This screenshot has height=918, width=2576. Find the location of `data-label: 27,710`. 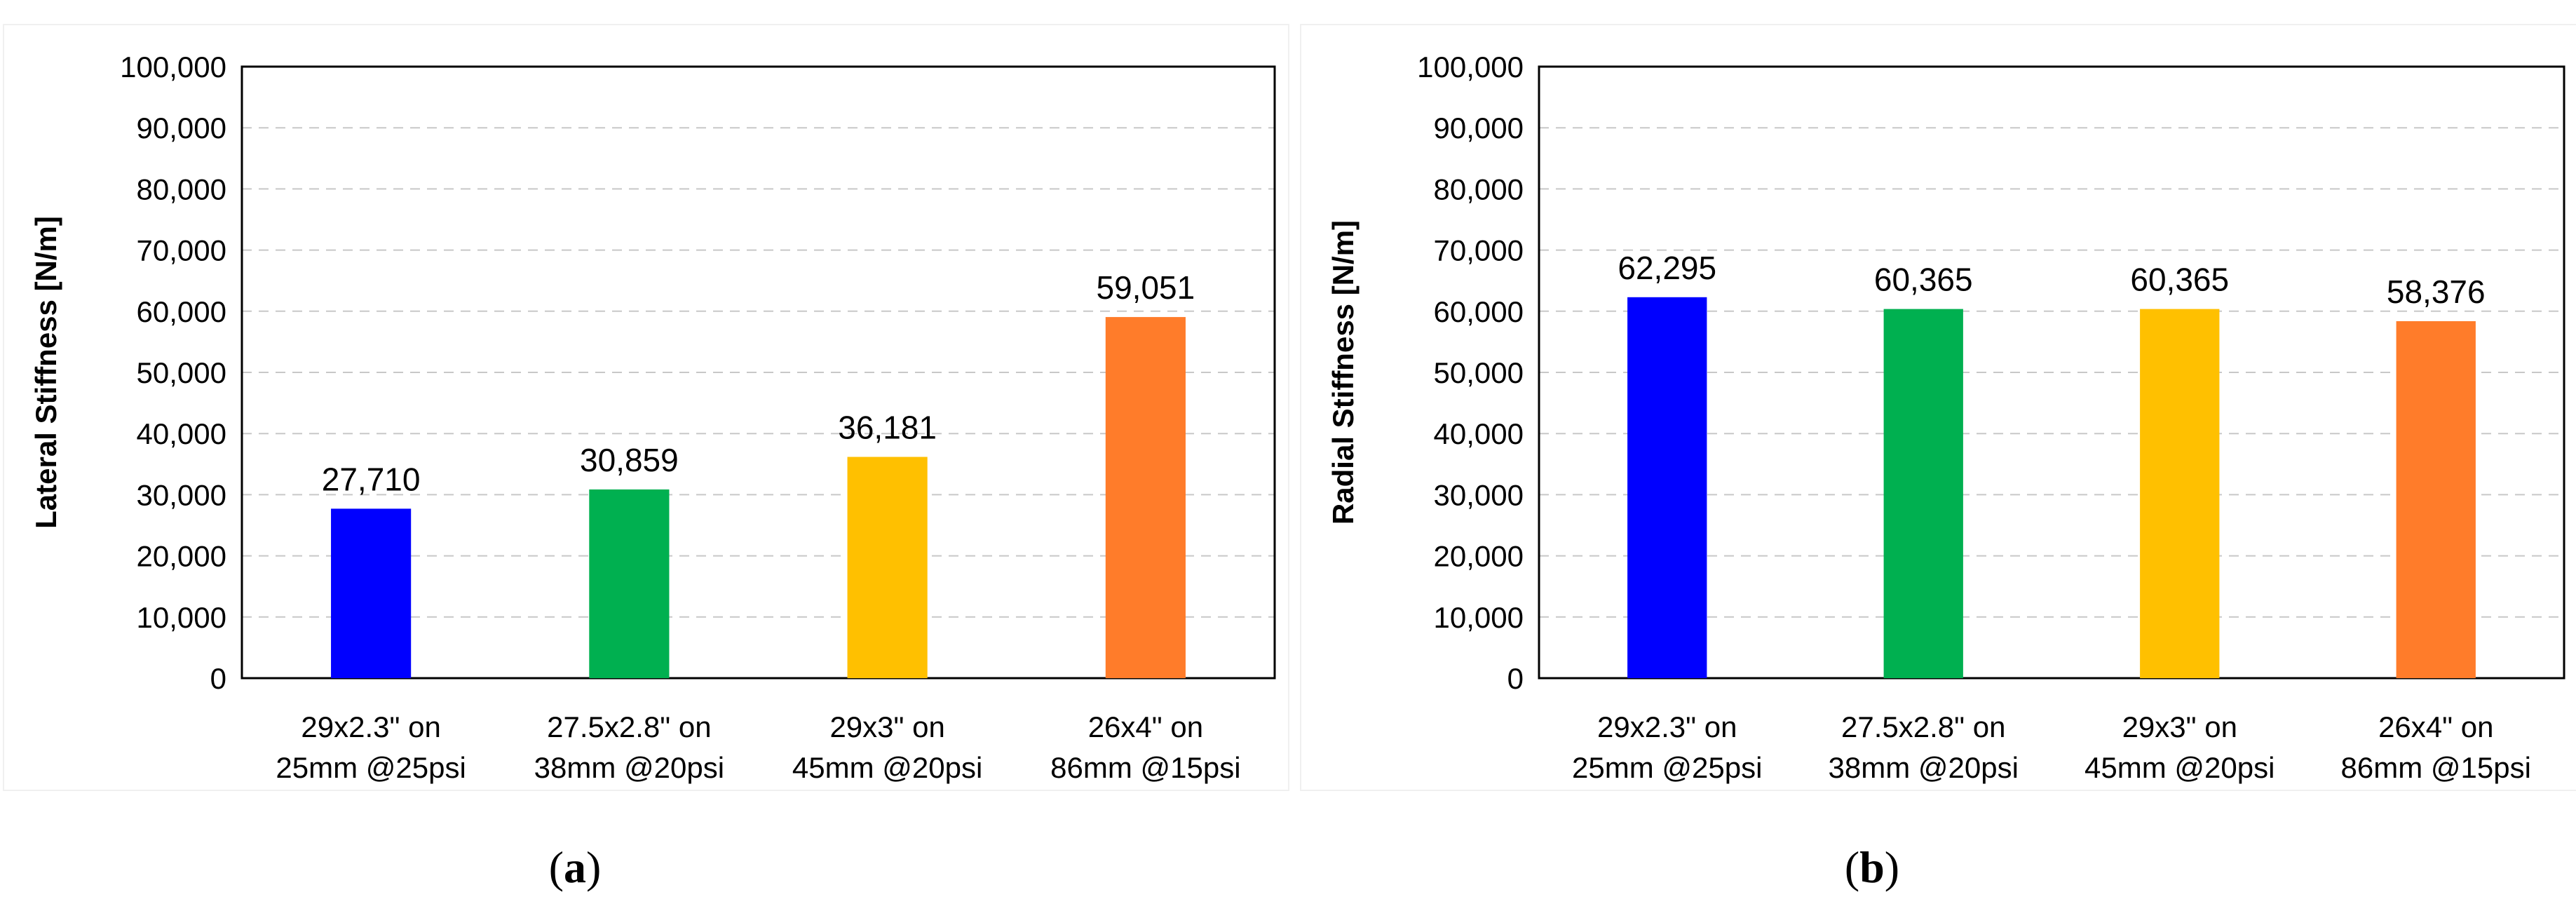

data-label: 27,710 is located at coordinates (372, 479).